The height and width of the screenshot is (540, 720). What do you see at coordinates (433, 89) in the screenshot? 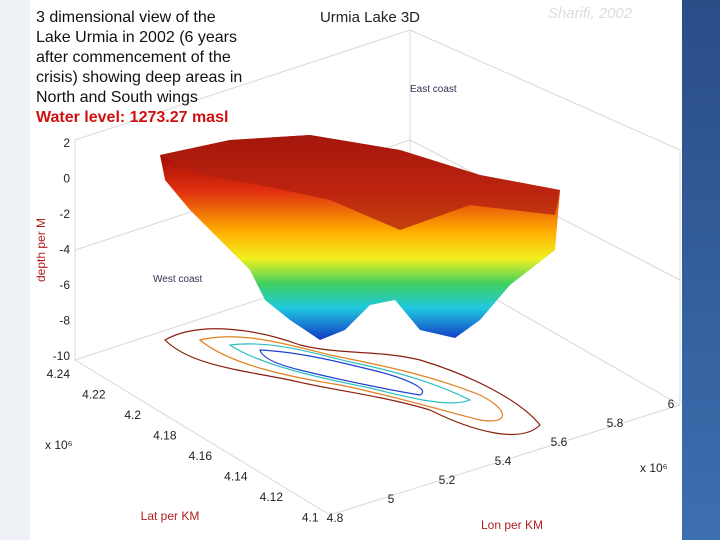
I see `east-label: East coast` at bounding box center [433, 89].